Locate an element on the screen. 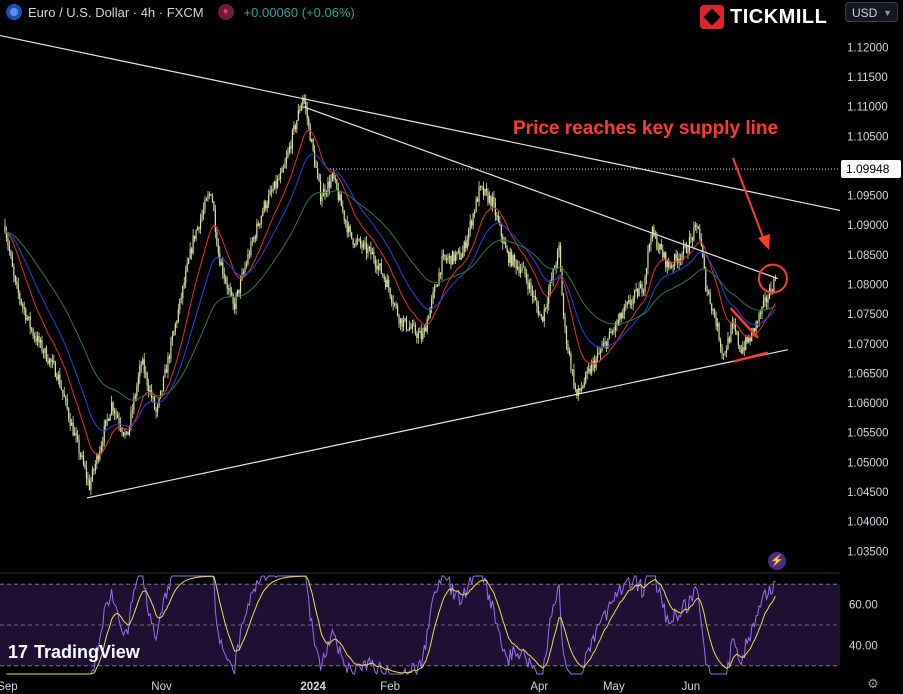 The image size is (903, 694). gear-icon: ⚙ is located at coordinates (873, 683).